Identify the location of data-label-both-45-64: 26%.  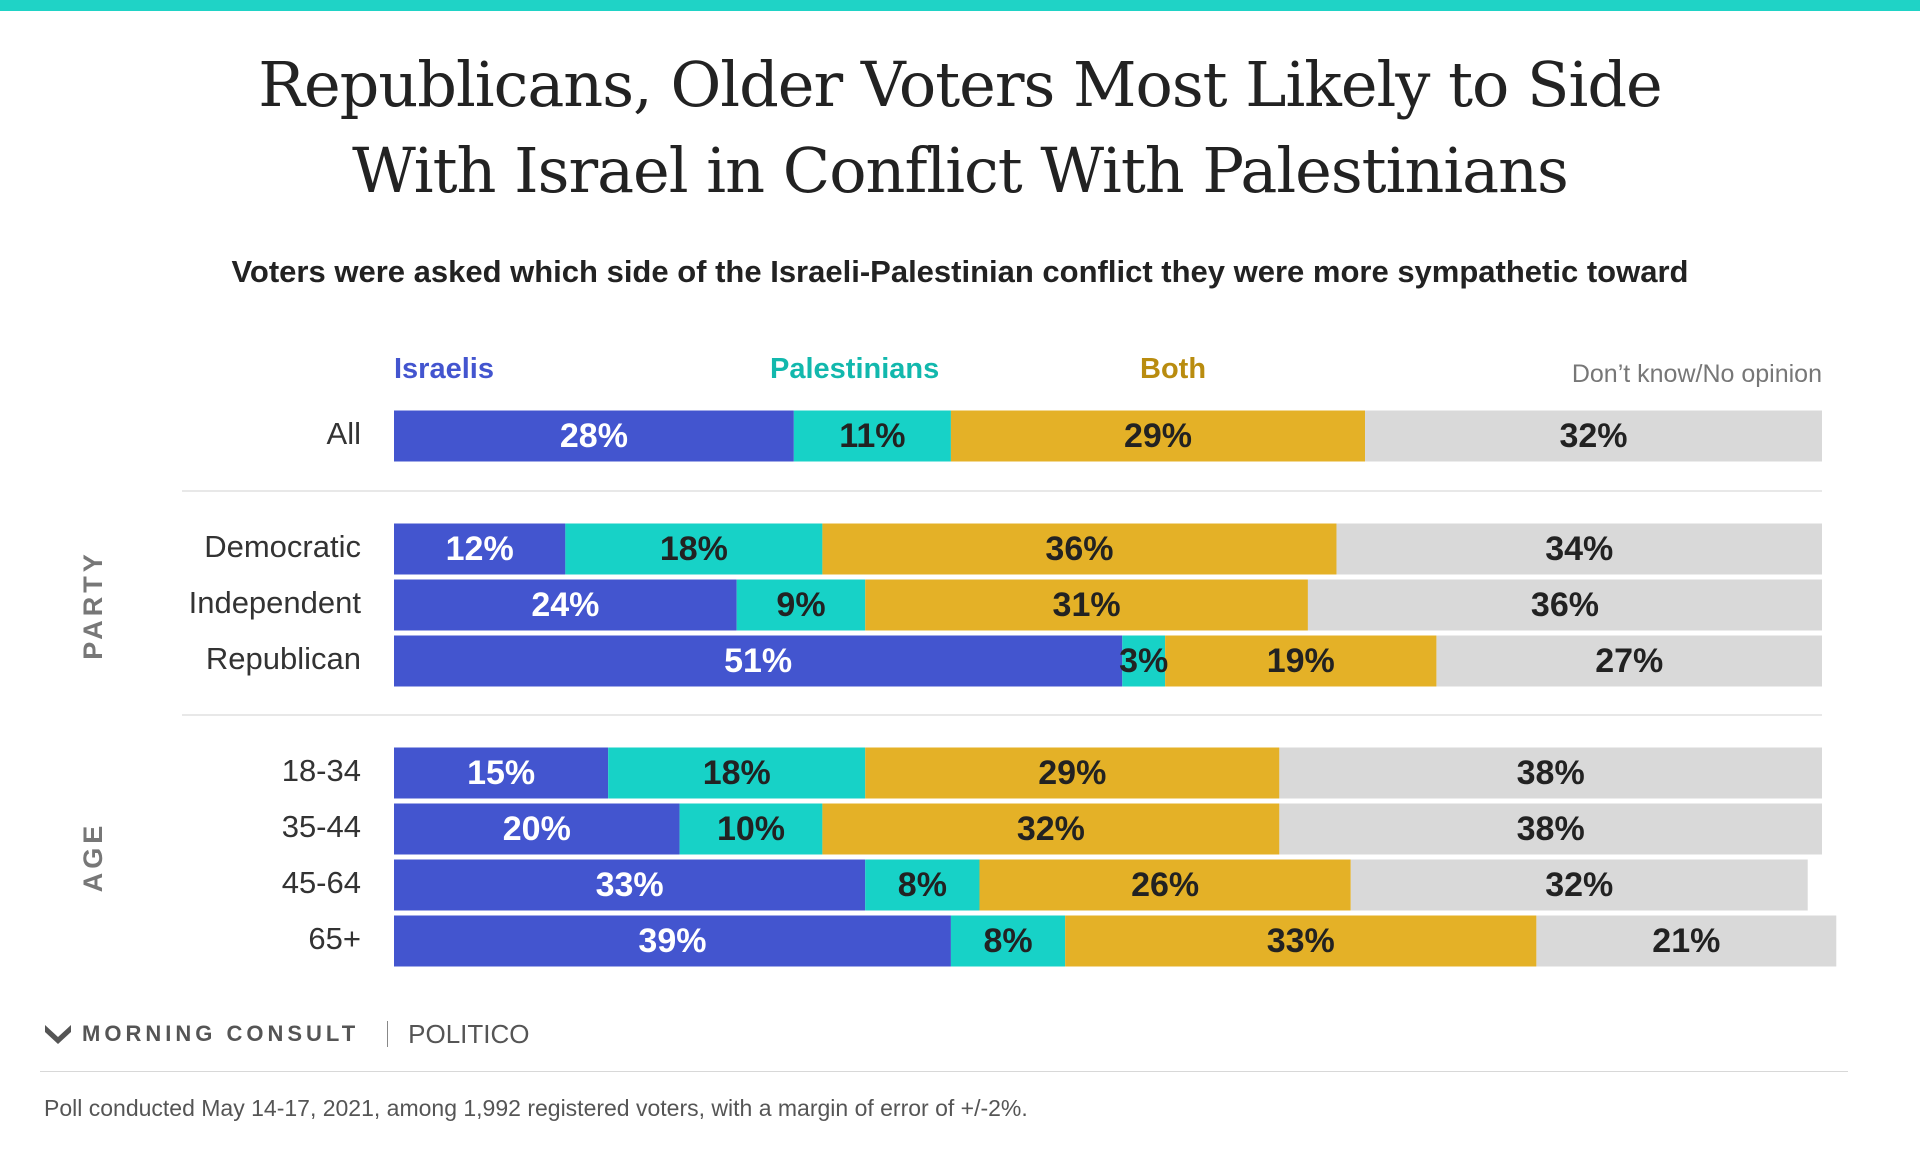
(1165, 885).